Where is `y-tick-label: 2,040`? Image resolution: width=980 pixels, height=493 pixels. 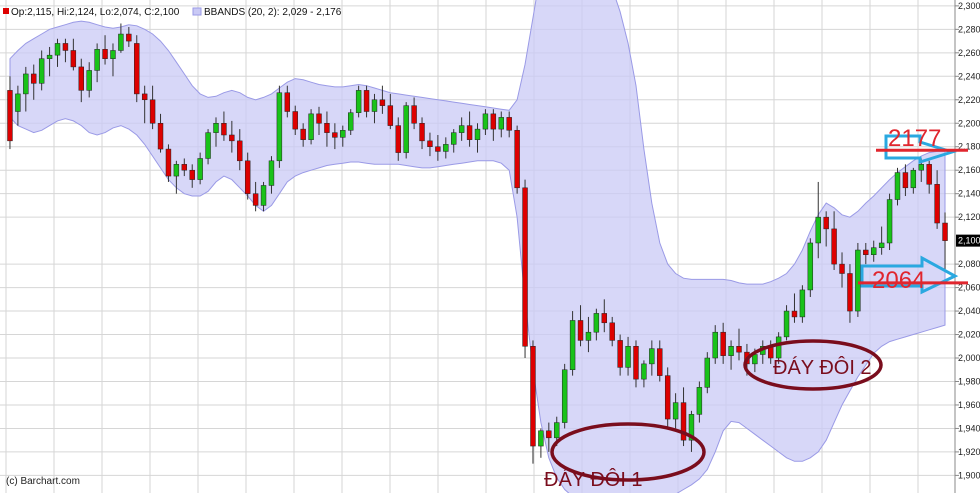
y-tick-label: 2,040 is located at coordinates (969, 311).